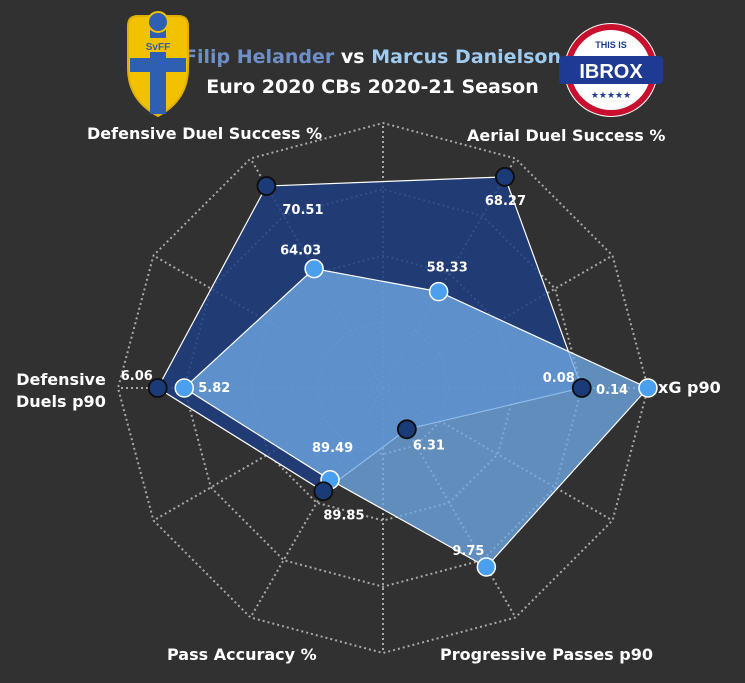 This screenshot has height=683, width=745. What do you see at coordinates (158, 47) in the screenshot?
I see `crest-text: SvFF` at bounding box center [158, 47].